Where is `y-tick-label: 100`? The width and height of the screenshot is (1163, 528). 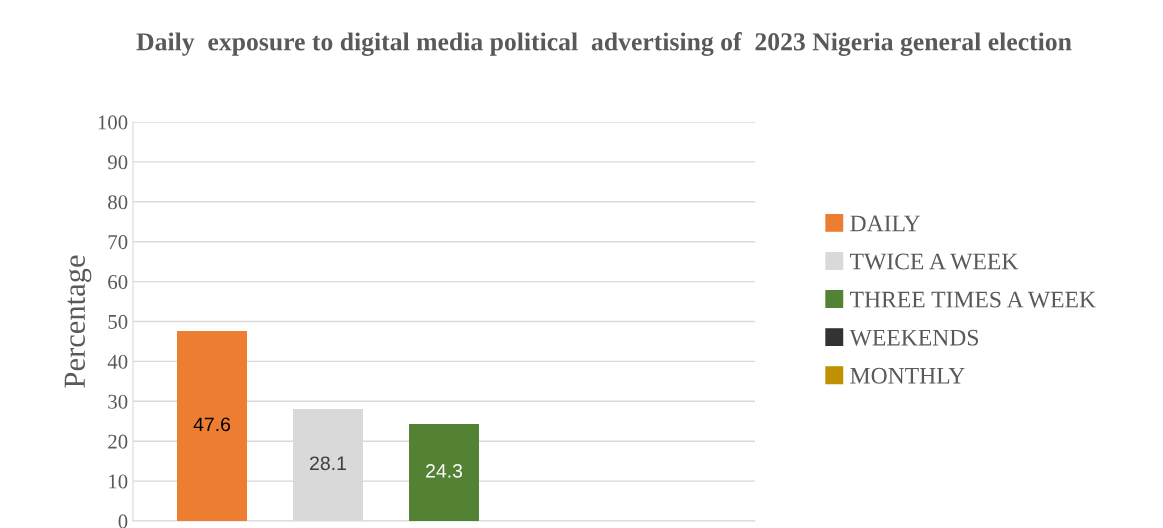 y-tick-label: 100 is located at coordinates (113, 122).